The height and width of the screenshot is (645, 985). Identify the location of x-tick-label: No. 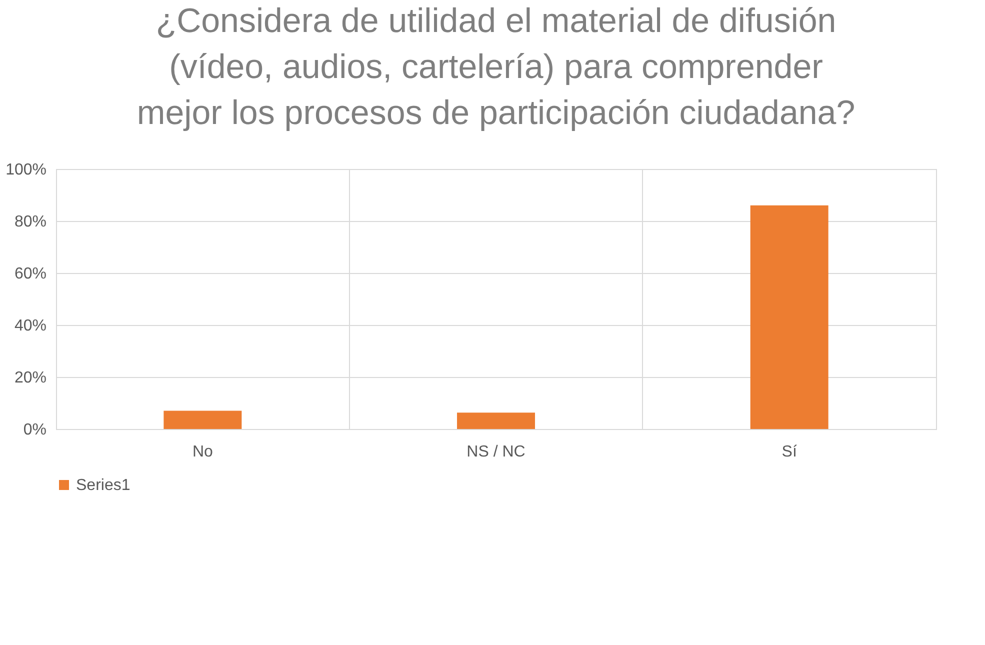
(202, 452).